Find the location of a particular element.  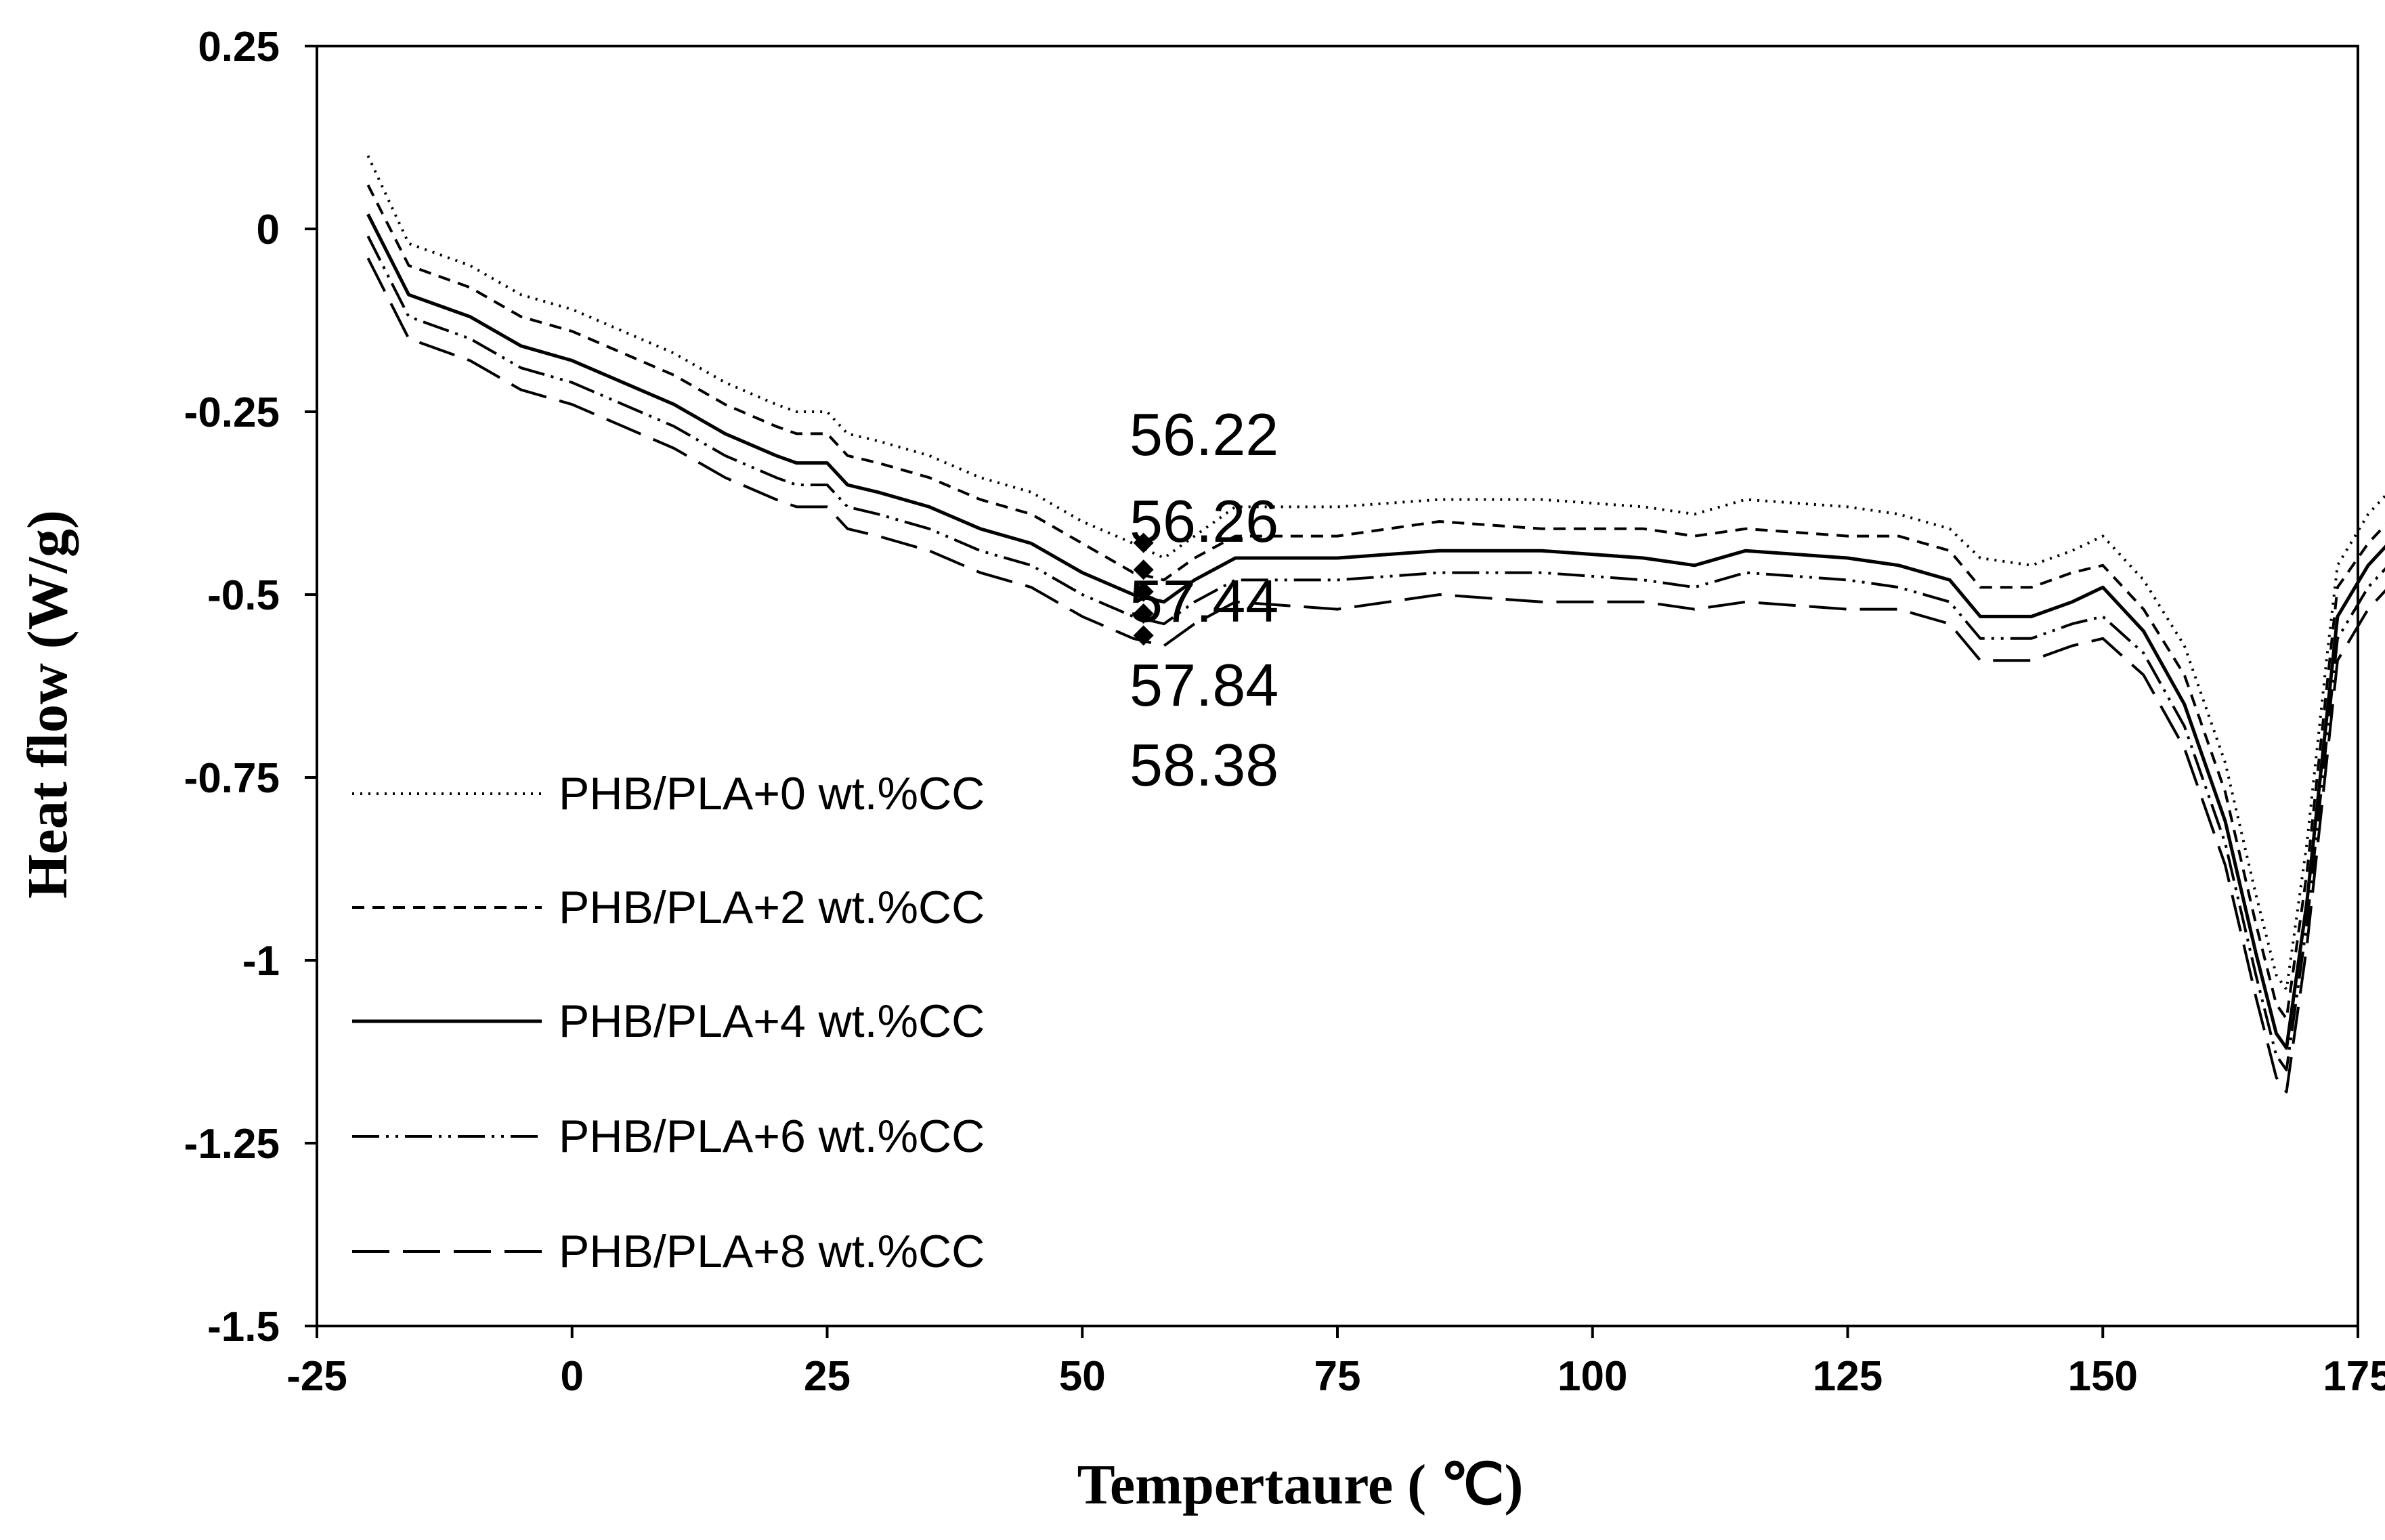

annotation-label-1: 56.26 is located at coordinates (1204, 521).